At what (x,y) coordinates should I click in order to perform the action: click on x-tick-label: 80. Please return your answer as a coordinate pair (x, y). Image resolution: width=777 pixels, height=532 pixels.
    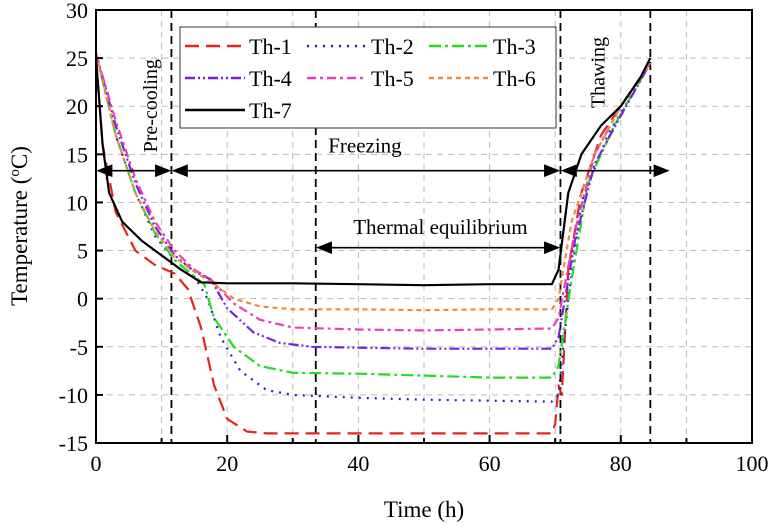
    Looking at the image, I should click on (621, 463).